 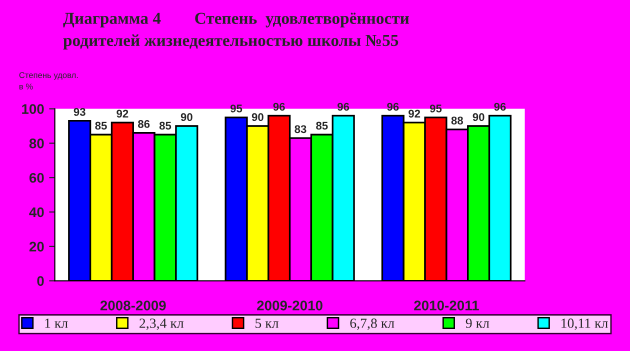 What do you see at coordinates (585, 324) in the screenshot?
I see `legend-label: 10,11 кл` at bounding box center [585, 324].